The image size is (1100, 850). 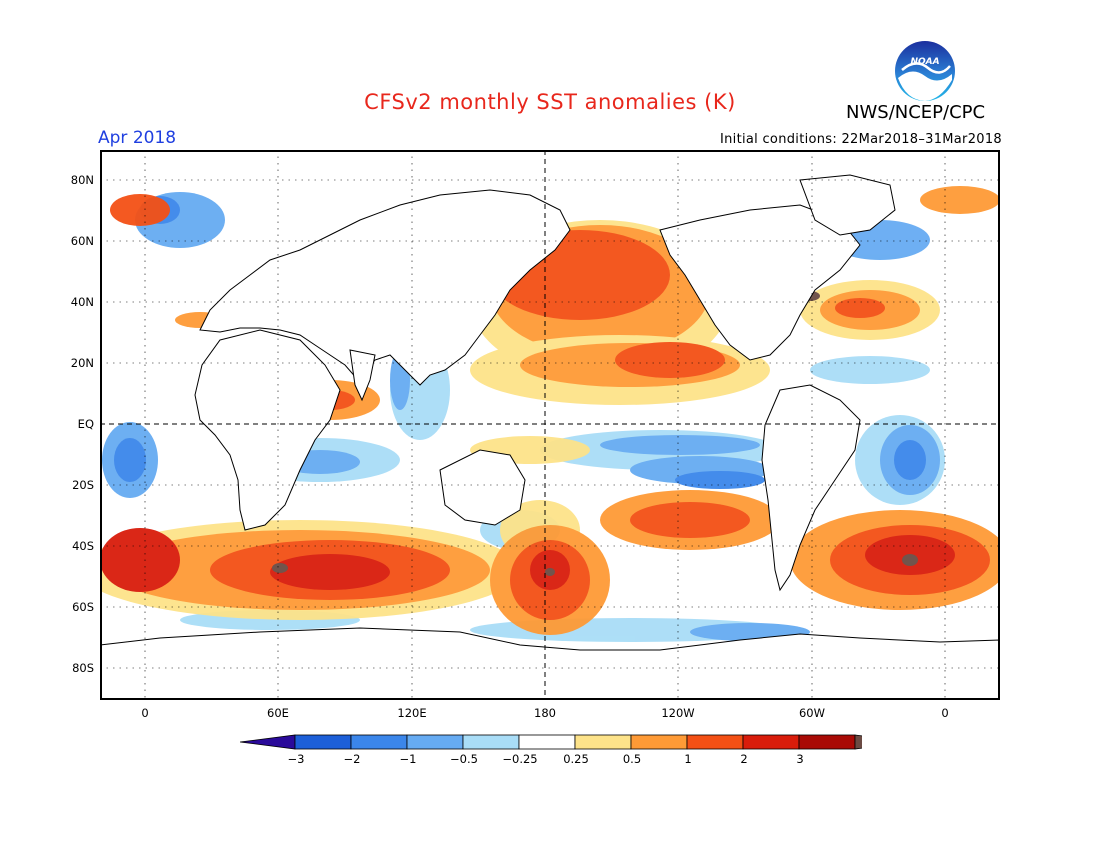 What do you see at coordinates (858, 742) in the screenshot?
I see `colorbar-end-high` at bounding box center [858, 742].